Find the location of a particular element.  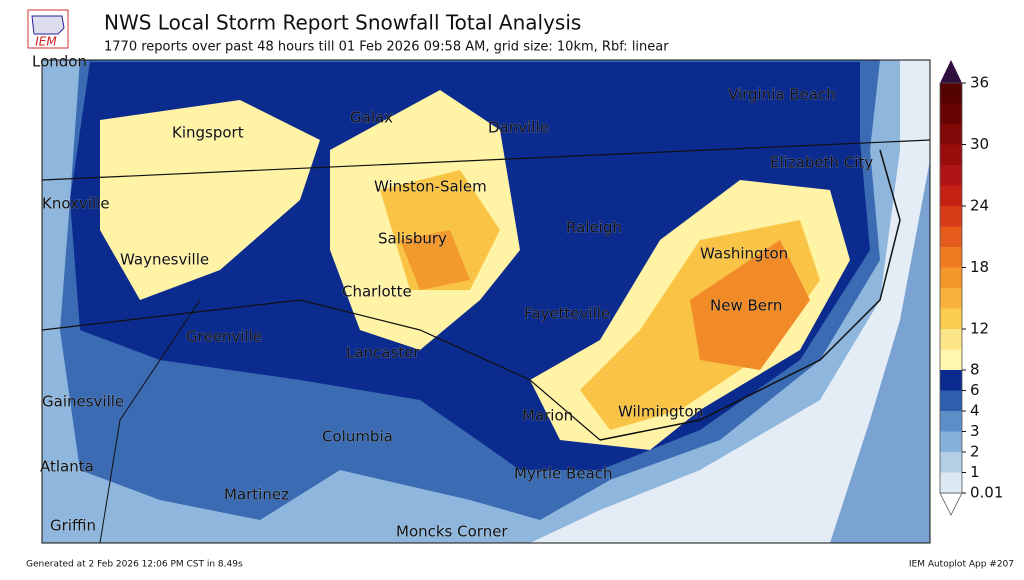

city-label: Danville is located at coordinates (518, 128).